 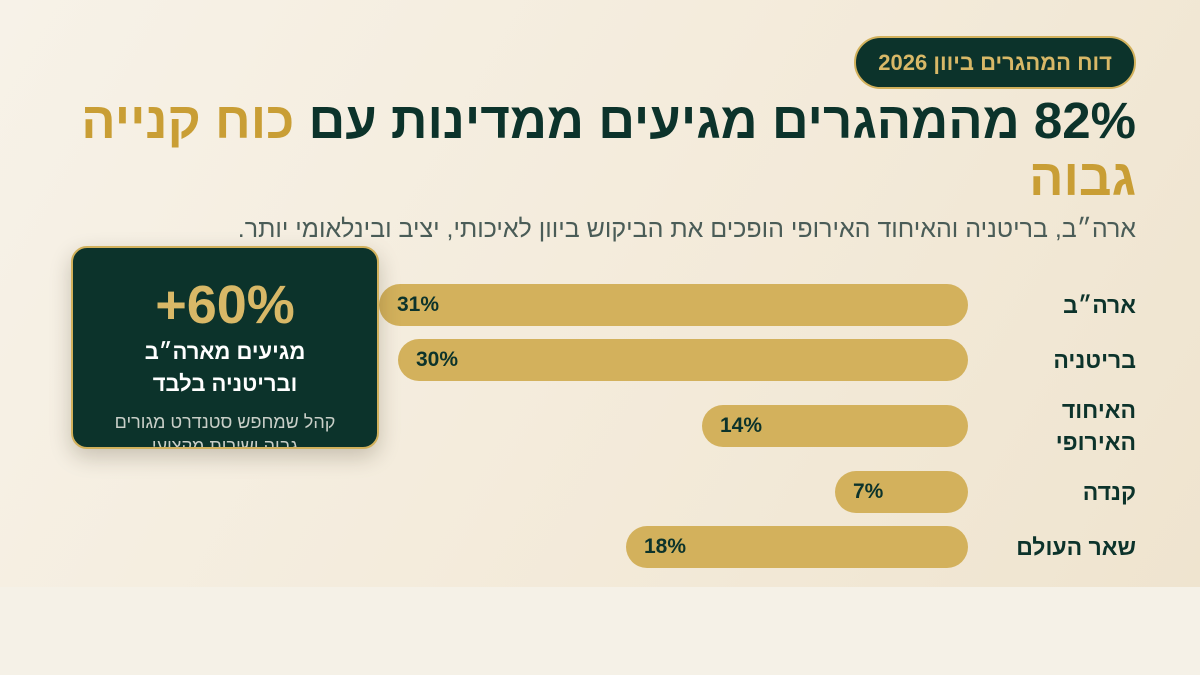 What do you see at coordinates (797, 547) in the screenshot?
I see `bar: 18%` at bounding box center [797, 547].